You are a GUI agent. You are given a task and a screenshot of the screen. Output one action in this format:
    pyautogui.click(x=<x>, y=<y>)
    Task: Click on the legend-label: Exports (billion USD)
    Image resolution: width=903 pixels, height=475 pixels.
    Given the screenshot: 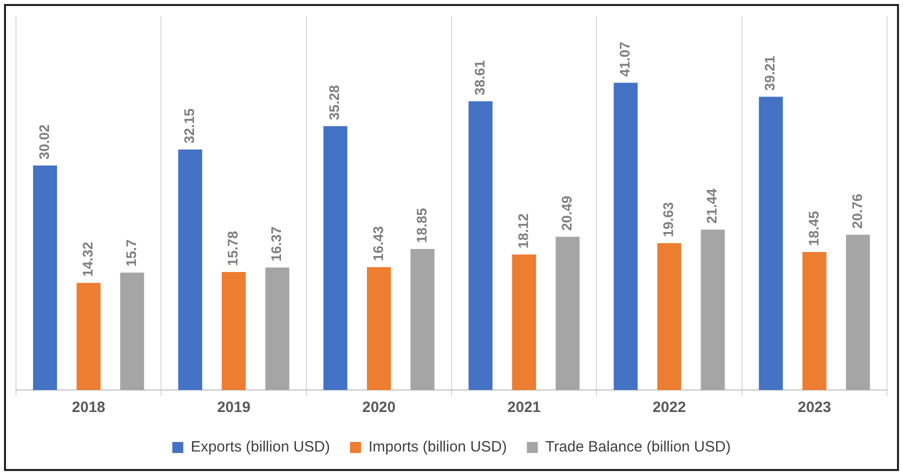 What is the action you would take?
    pyautogui.click(x=260, y=447)
    